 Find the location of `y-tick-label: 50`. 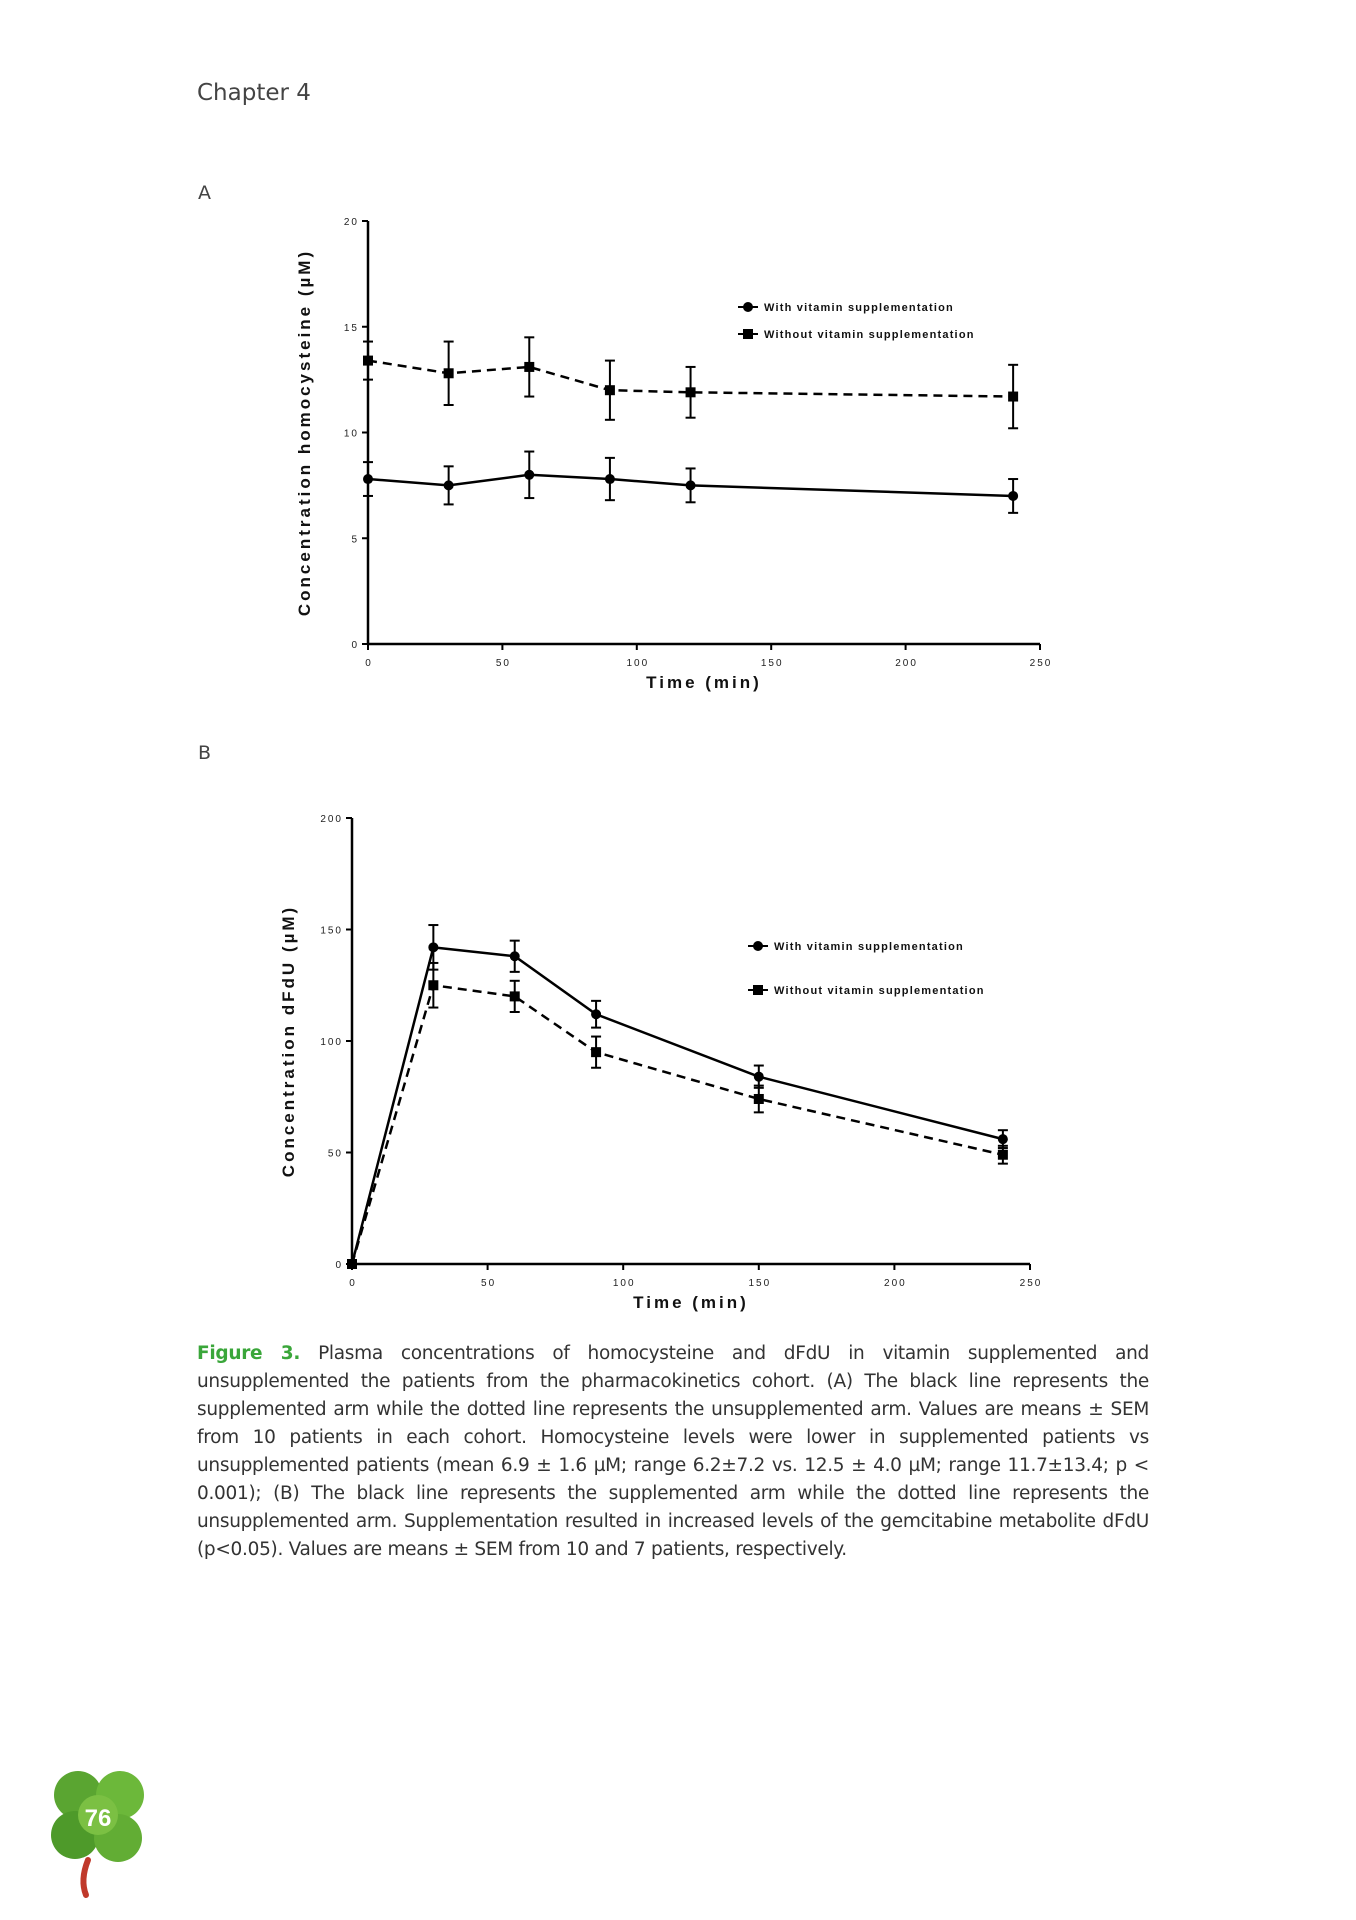

y-tick-label: 50 is located at coordinates (335, 1154).